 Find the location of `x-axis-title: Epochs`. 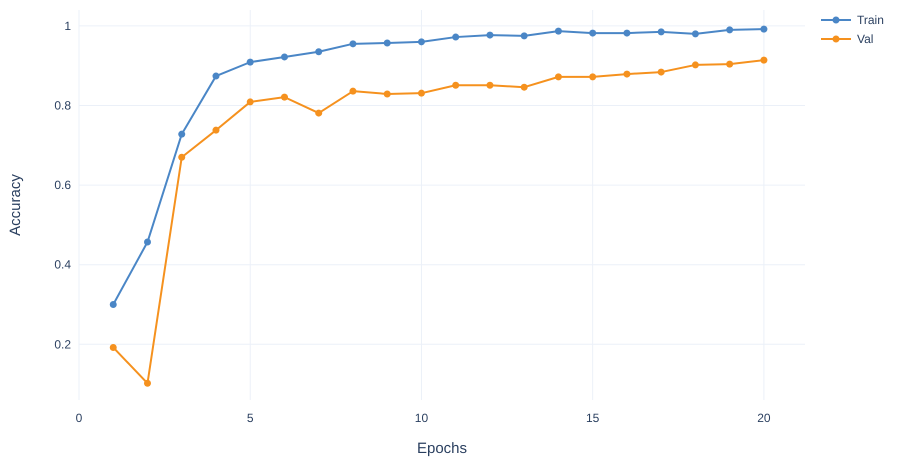

x-axis-title: Epochs is located at coordinates (442, 448).